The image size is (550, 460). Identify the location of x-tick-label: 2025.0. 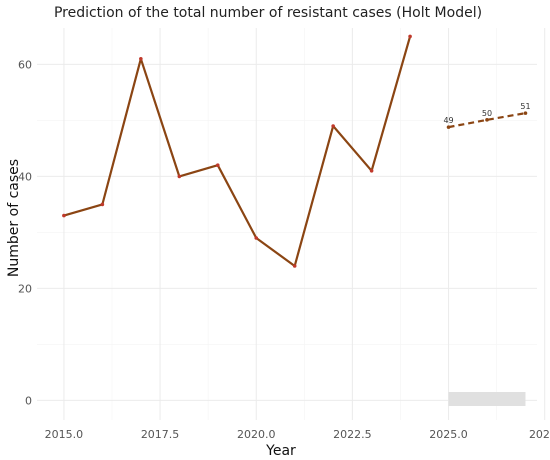
(448, 434).